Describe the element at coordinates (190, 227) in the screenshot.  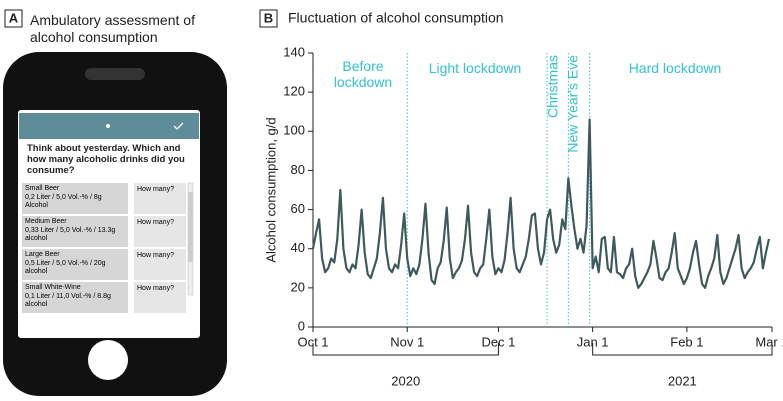
I see `scroll-thumb` at that location.